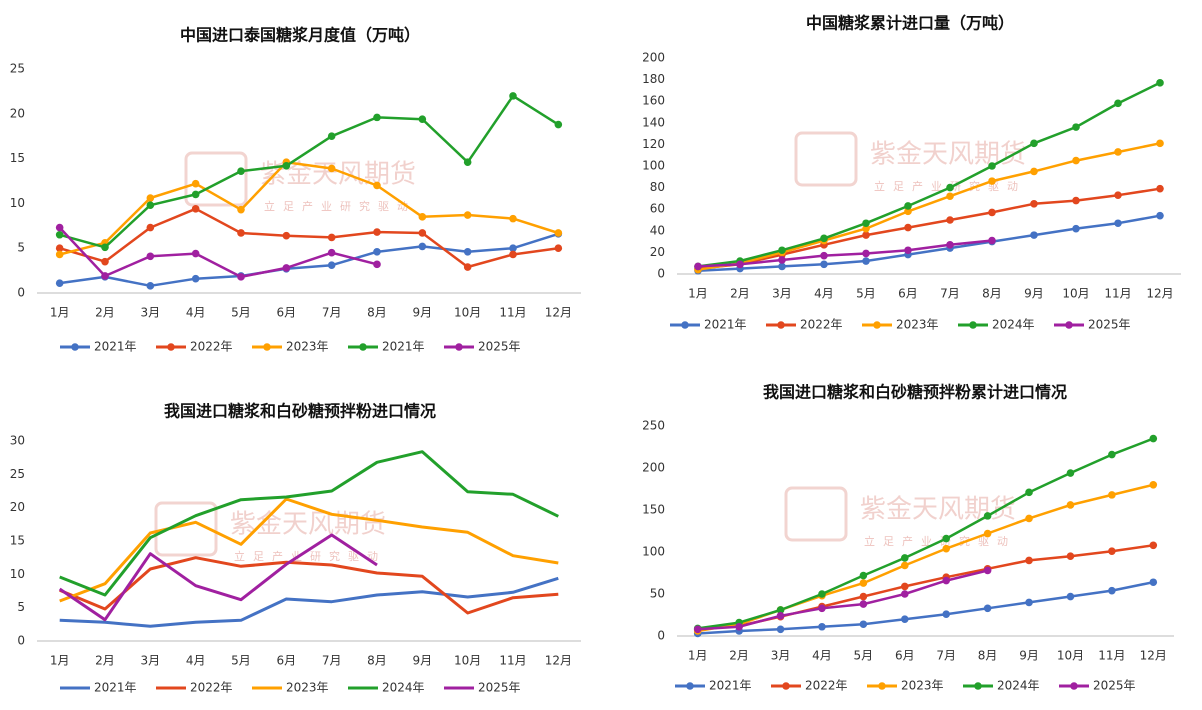  I want to click on x-tick-label: 2月, so click(740, 294).